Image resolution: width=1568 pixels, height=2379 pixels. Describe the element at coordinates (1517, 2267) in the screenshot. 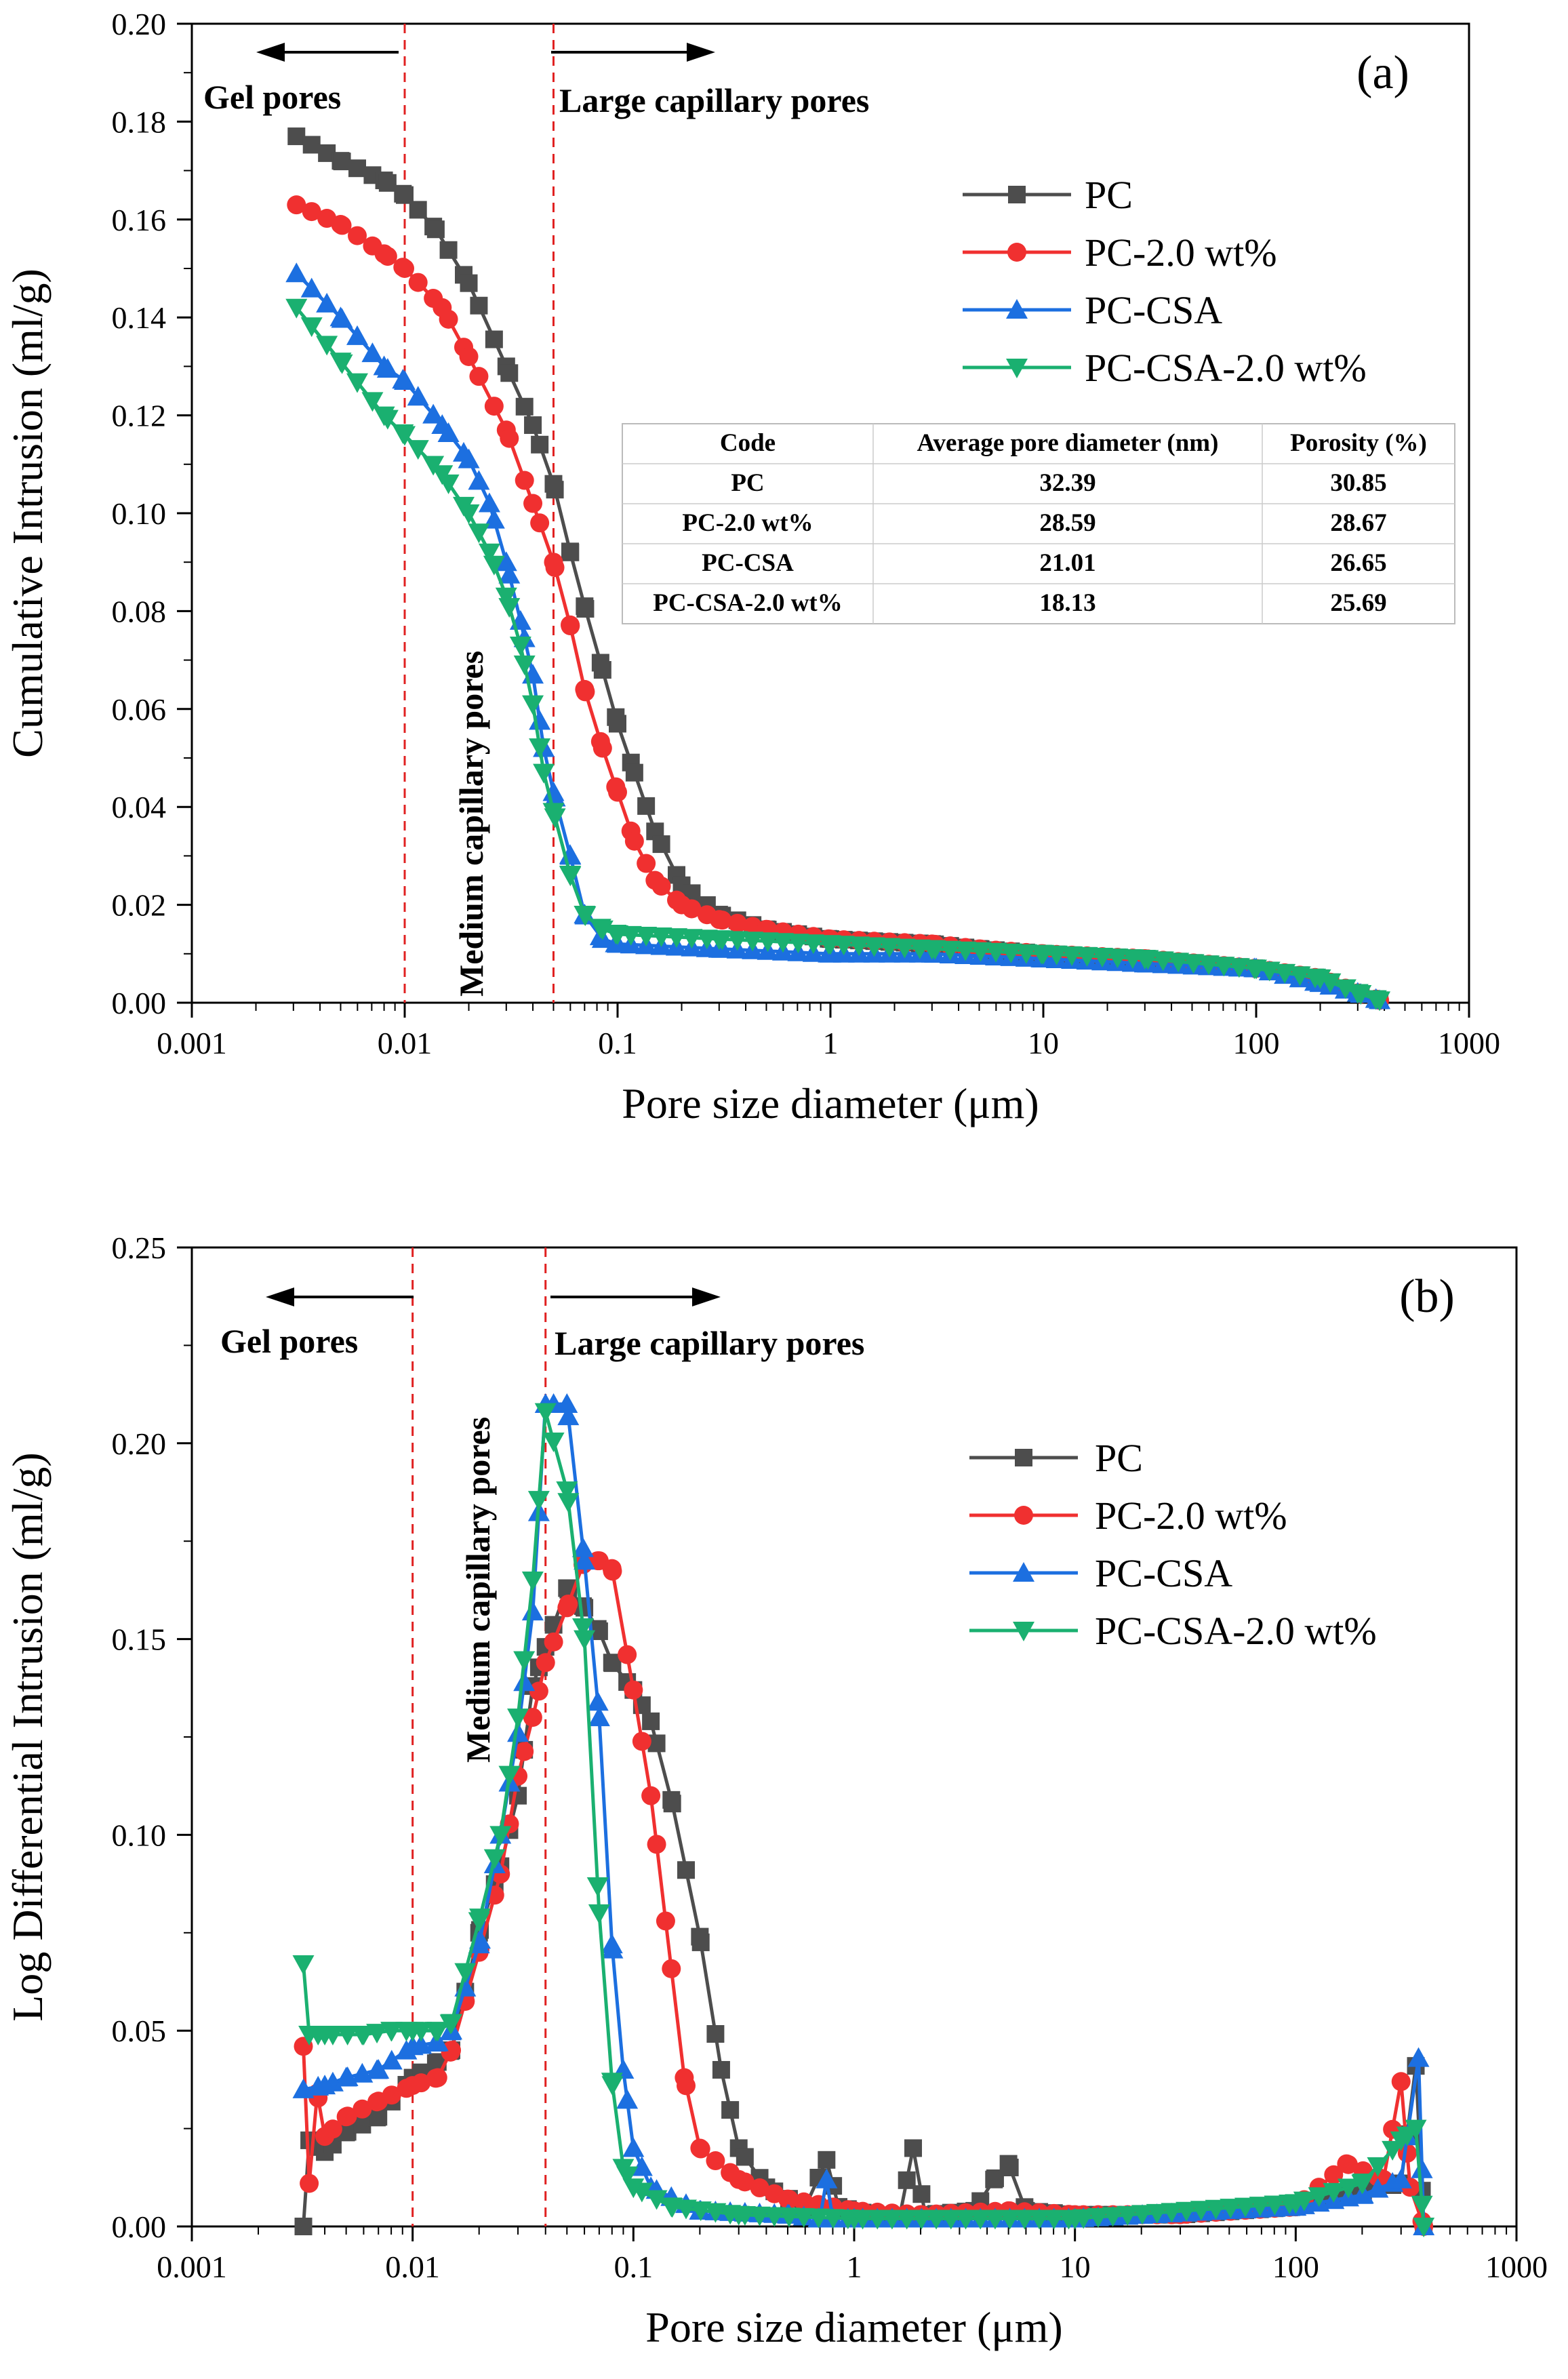

I see `x-tick-label: 1000` at that location.